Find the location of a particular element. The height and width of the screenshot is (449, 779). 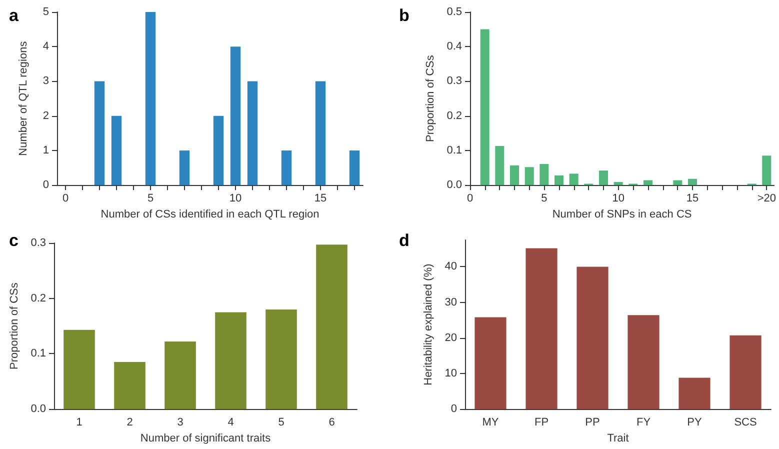

chart-title: b is located at coordinates (404, 15).